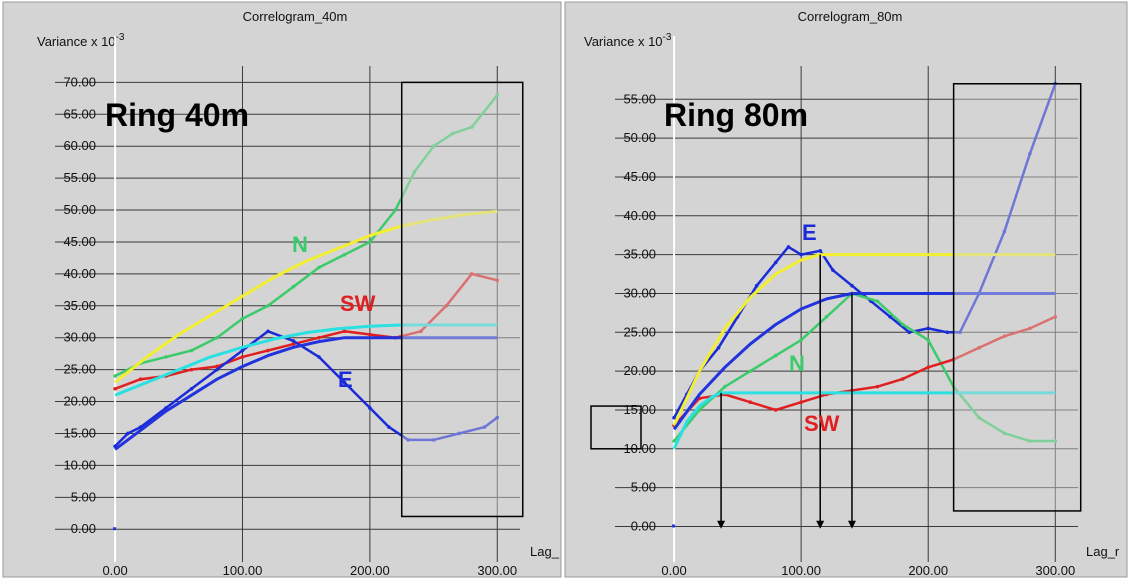 This screenshot has height=579, width=1130. What do you see at coordinates (1103, 551) in the screenshot?
I see `x-axis-label: Lag_r` at bounding box center [1103, 551].